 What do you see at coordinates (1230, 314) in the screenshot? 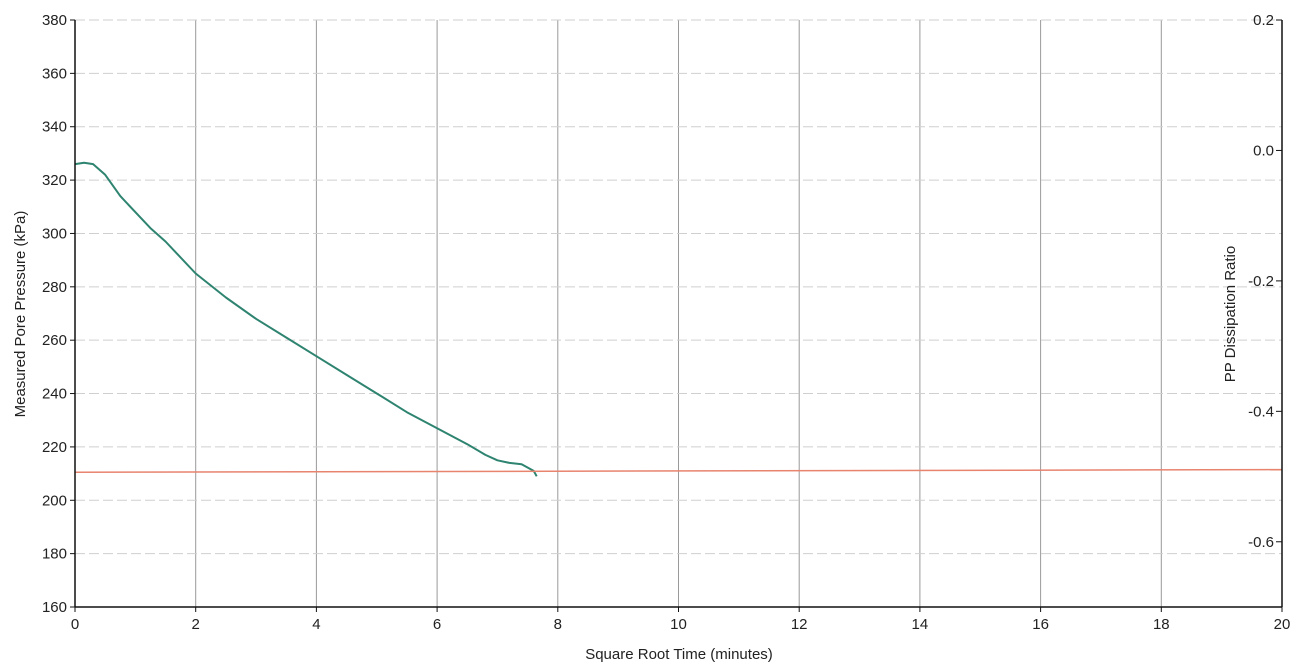
I see `y2-axis-title: PP Dissipation Ratio` at bounding box center [1230, 314].